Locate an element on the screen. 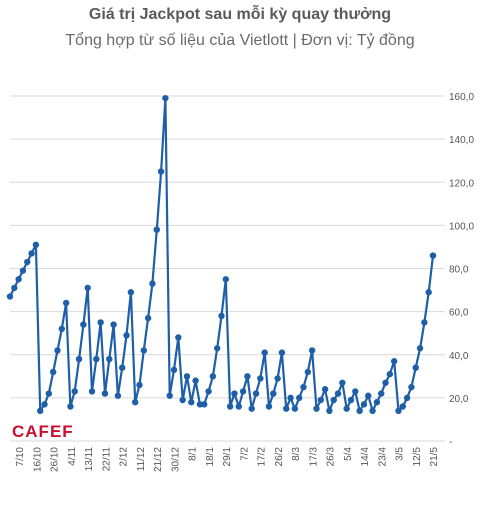 The height and width of the screenshot is (507, 480). x-tick-label: 18/1 is located at coordinates (210, 457).